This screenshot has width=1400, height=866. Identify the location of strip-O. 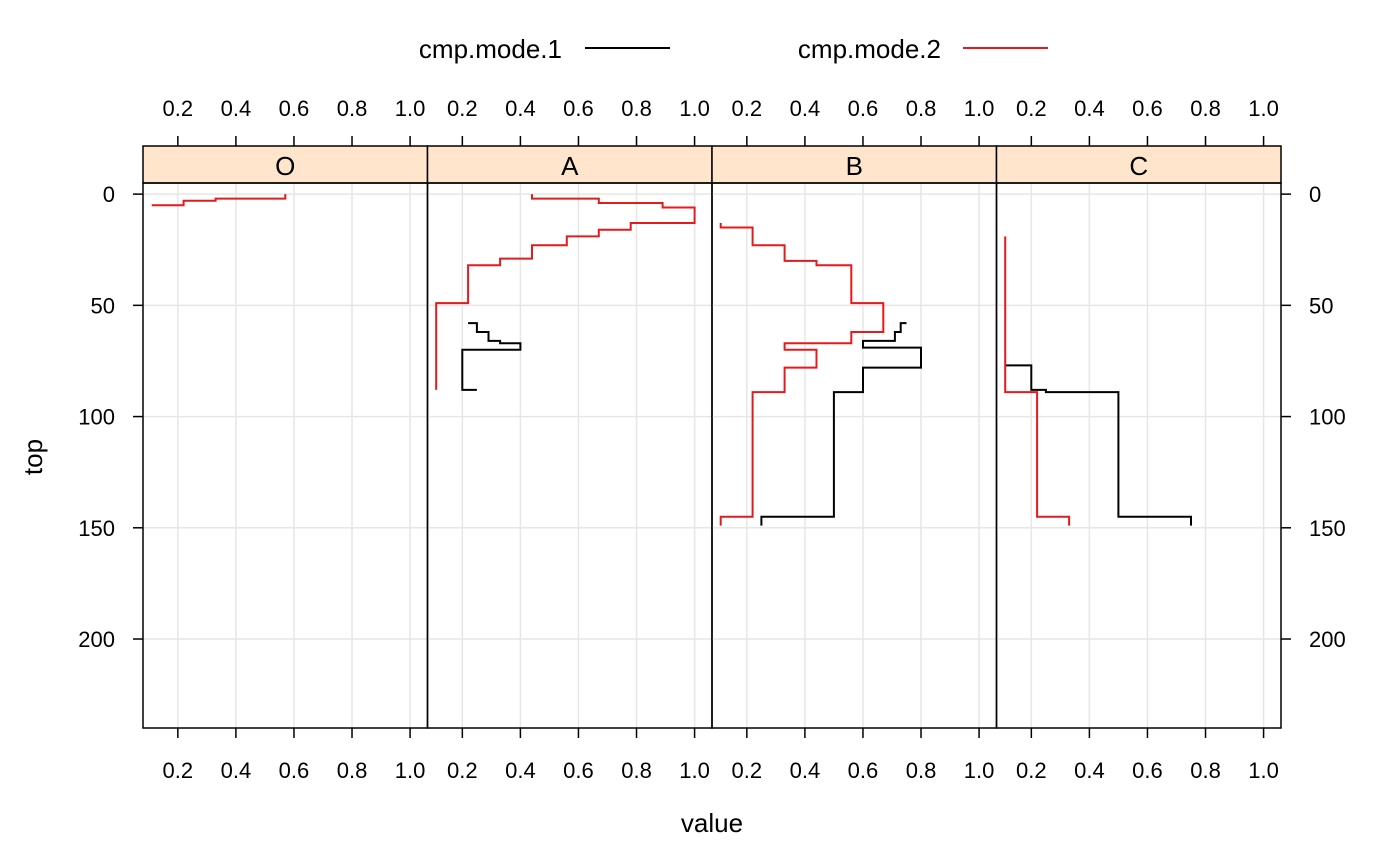
(285, 164).